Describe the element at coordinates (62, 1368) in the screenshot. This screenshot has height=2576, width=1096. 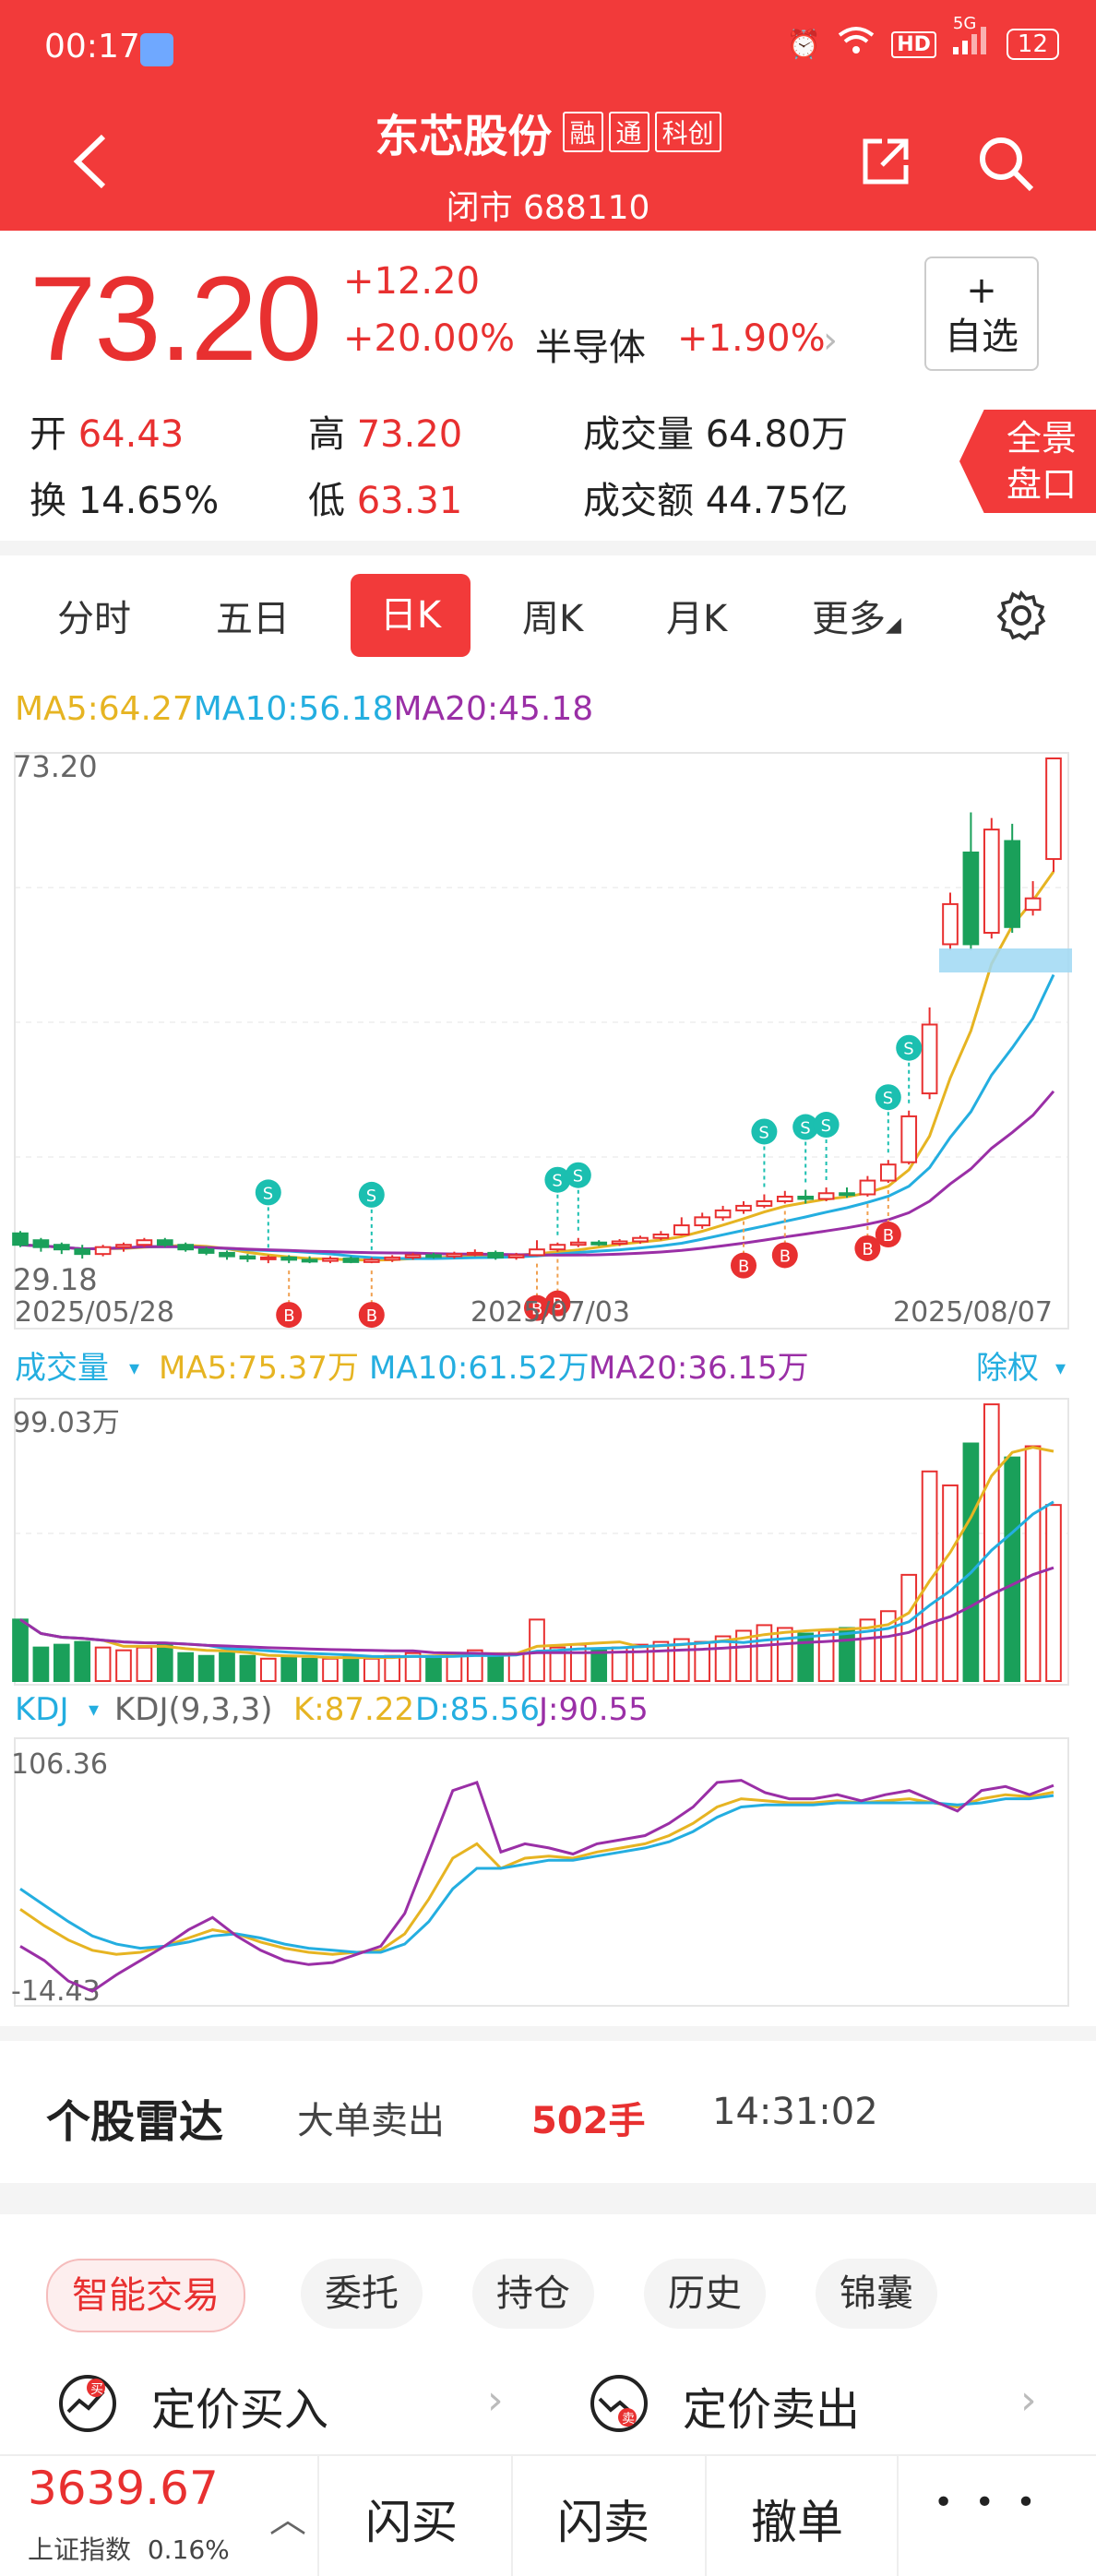
I see `volume-title: 成交量` at that location.